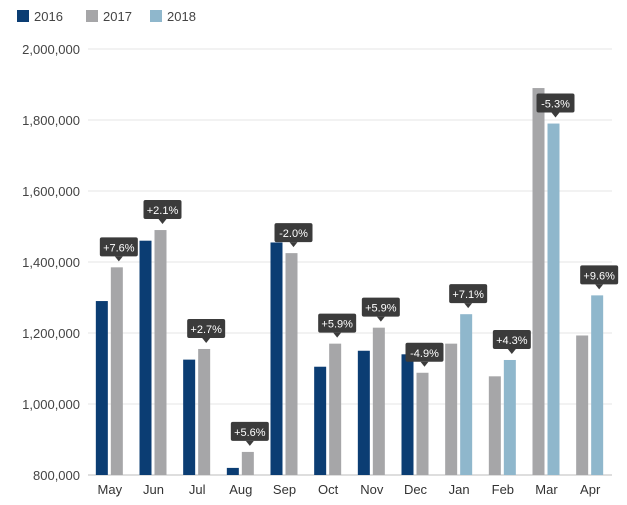  I want to click on callout-label: +4.3%, so click(512, 341).